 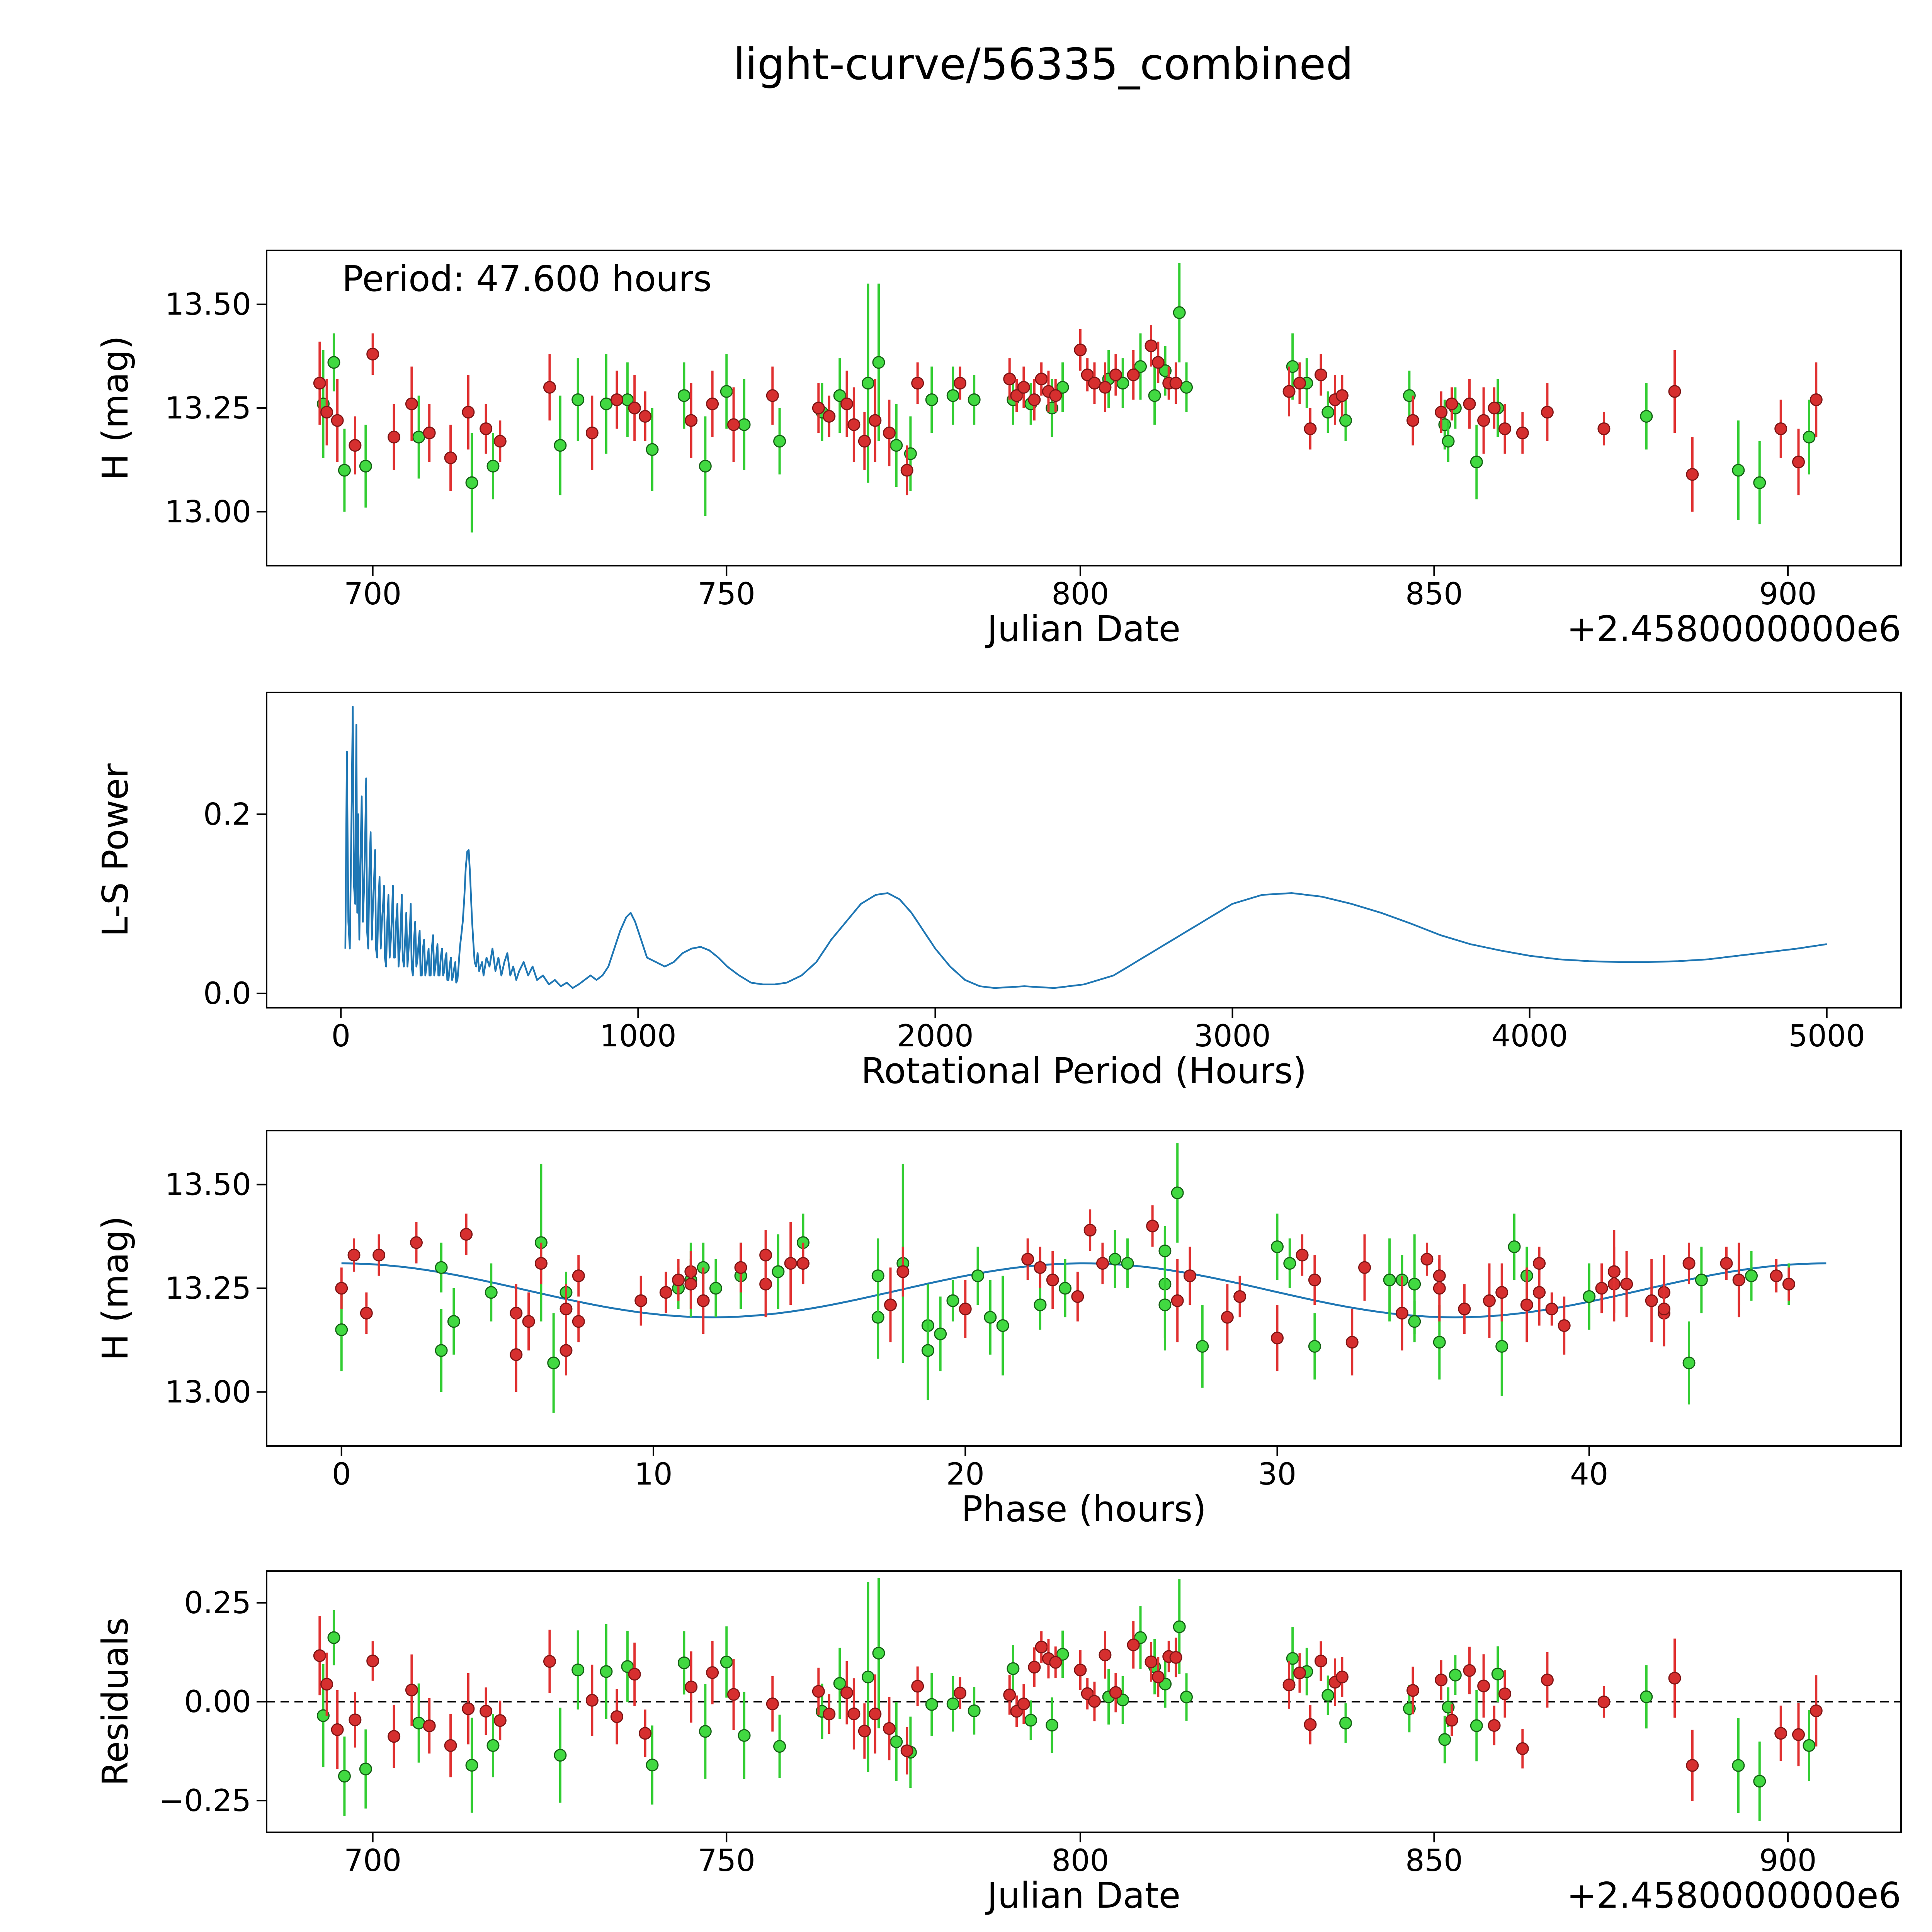 What do you see at coordinates (1080, 1861) in the screenshot?
I see `residuals-xtick-label: 800` at bounding box center [1080, 1861].